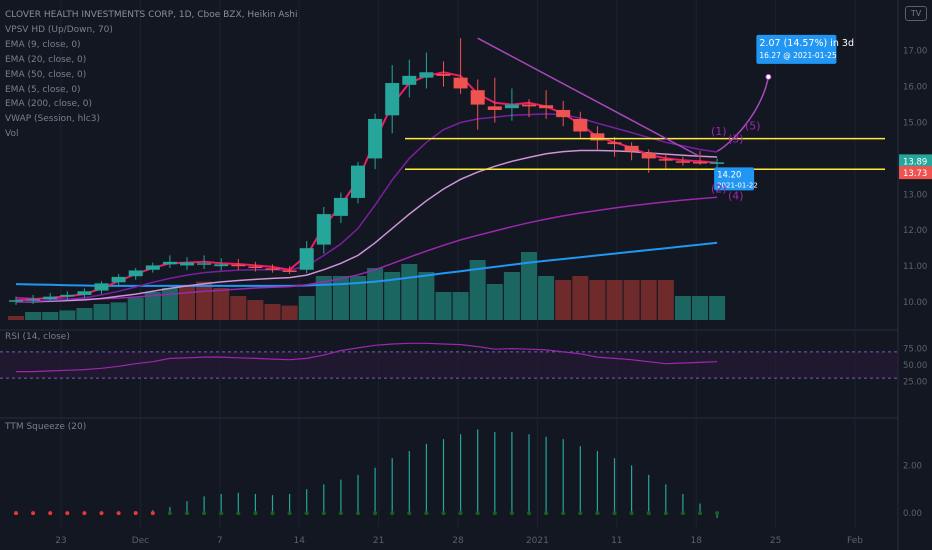 The width and height of the screenshot is (932, 550). Describe the element at coordinates (696, 541) in the screenshot. I see `time-axis-label: 18` at that location.